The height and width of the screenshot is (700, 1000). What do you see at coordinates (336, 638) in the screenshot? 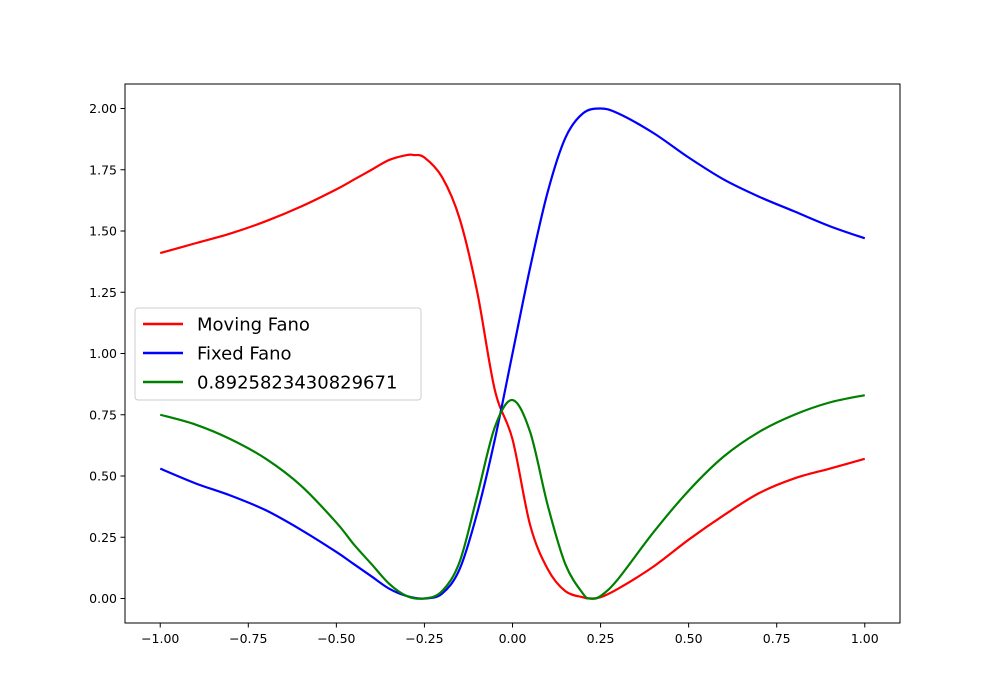
I see `x-tick-label: −0.50` at bounding box center [336, 638].